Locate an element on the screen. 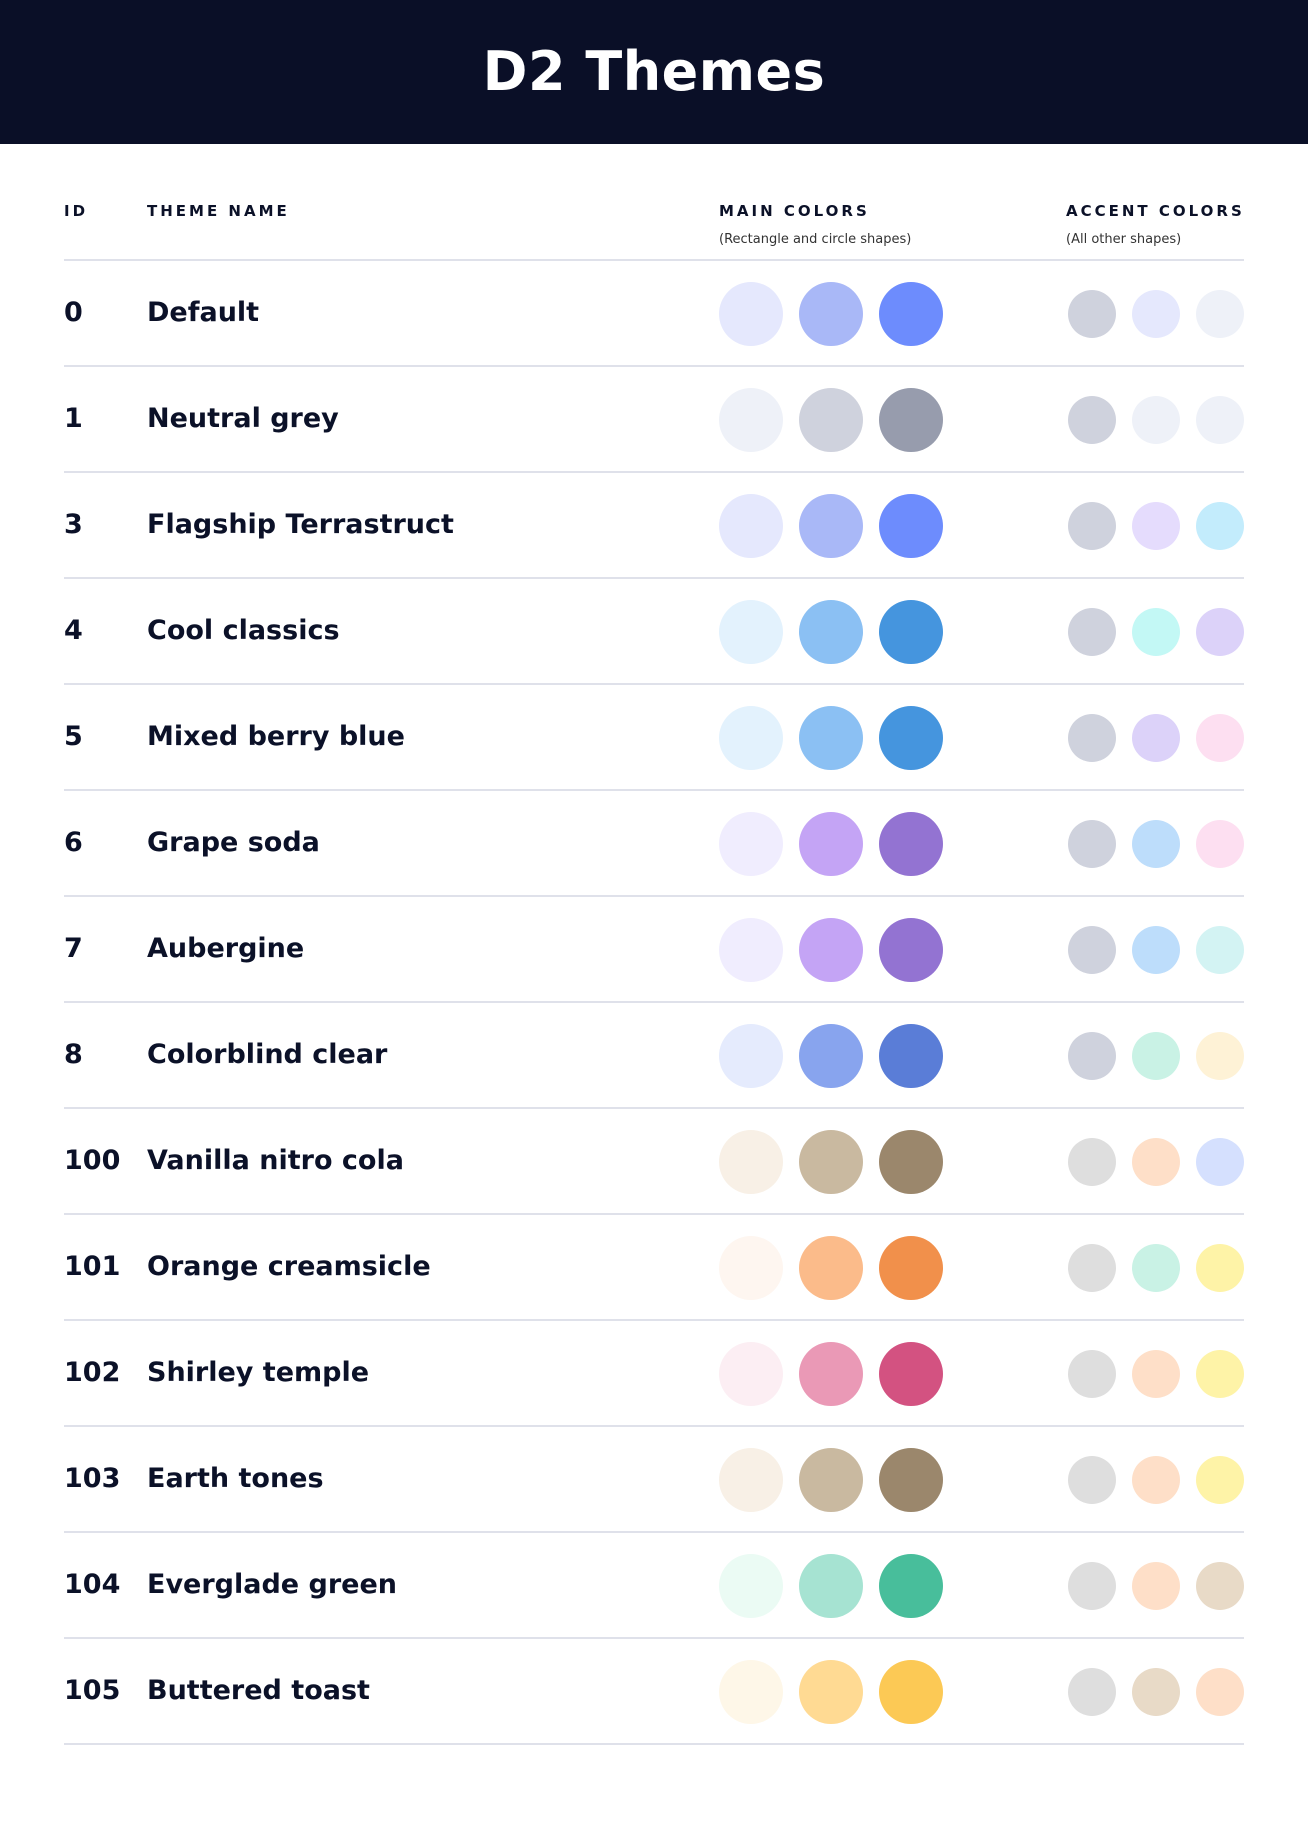 The height and width of the screenshot is (1826, 1308). theme-id: 4 is located at coordinates (73, 630).